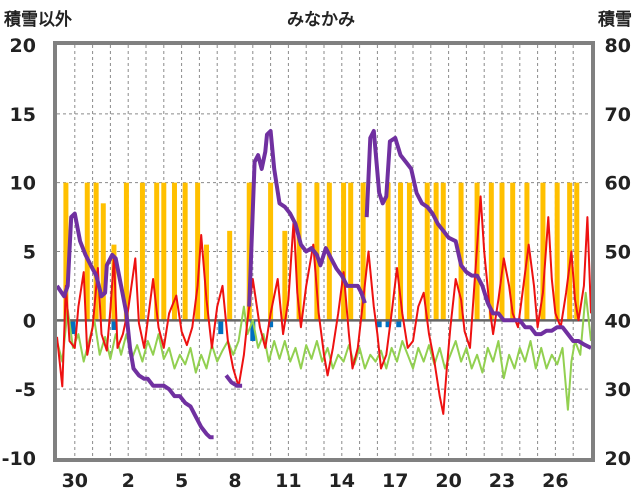 This screenshot has height=501, width=636. Describe the element at coordinates (618, 184) in the screenshot. I see `right-tick-label: 60` at that location.